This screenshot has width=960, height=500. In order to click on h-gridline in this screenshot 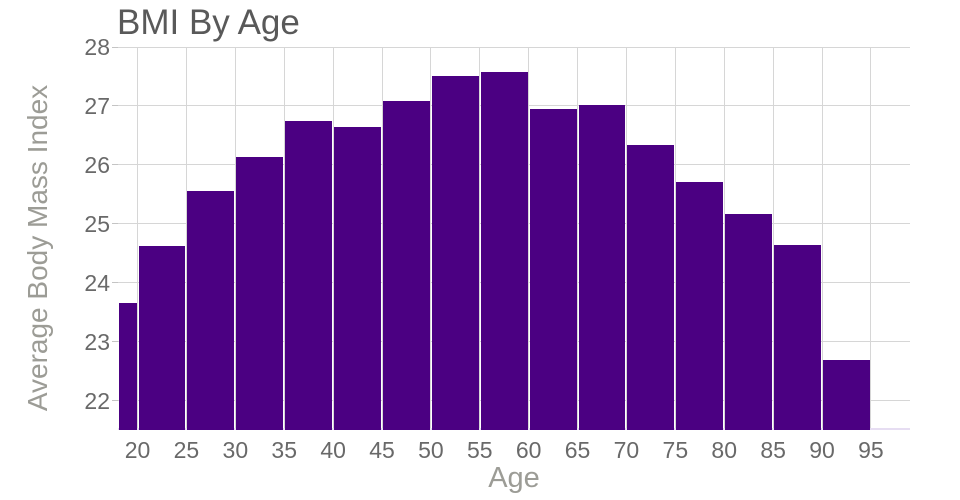, I will do `click(514, 47)`.